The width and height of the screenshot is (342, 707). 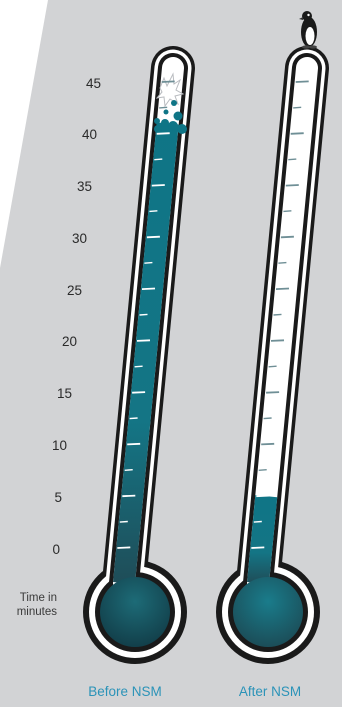 What do you see at coordinates (56, 549) in the screenshot?
I see `scale-label-0: 0` at bounding box center [56, 549].